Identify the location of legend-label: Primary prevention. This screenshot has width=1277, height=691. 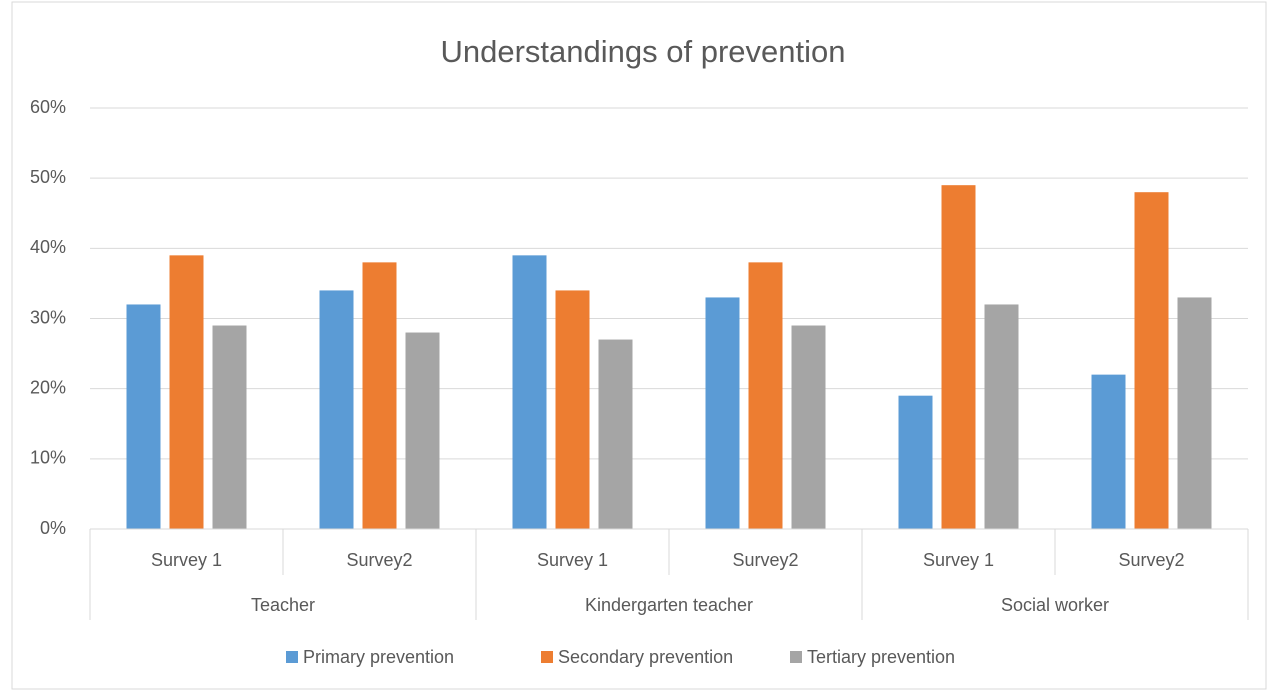
(378, 657).